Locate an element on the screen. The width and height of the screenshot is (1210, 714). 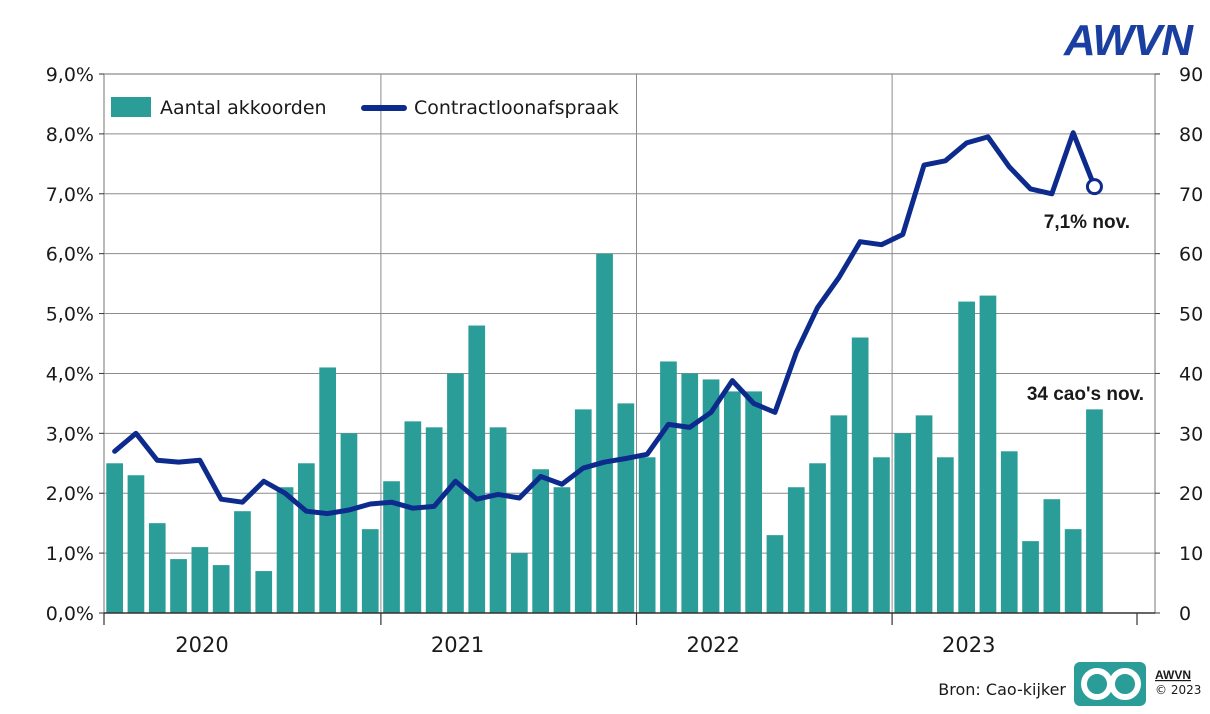
left-tick-label: 6,0% is located at coordinates (70, 255).